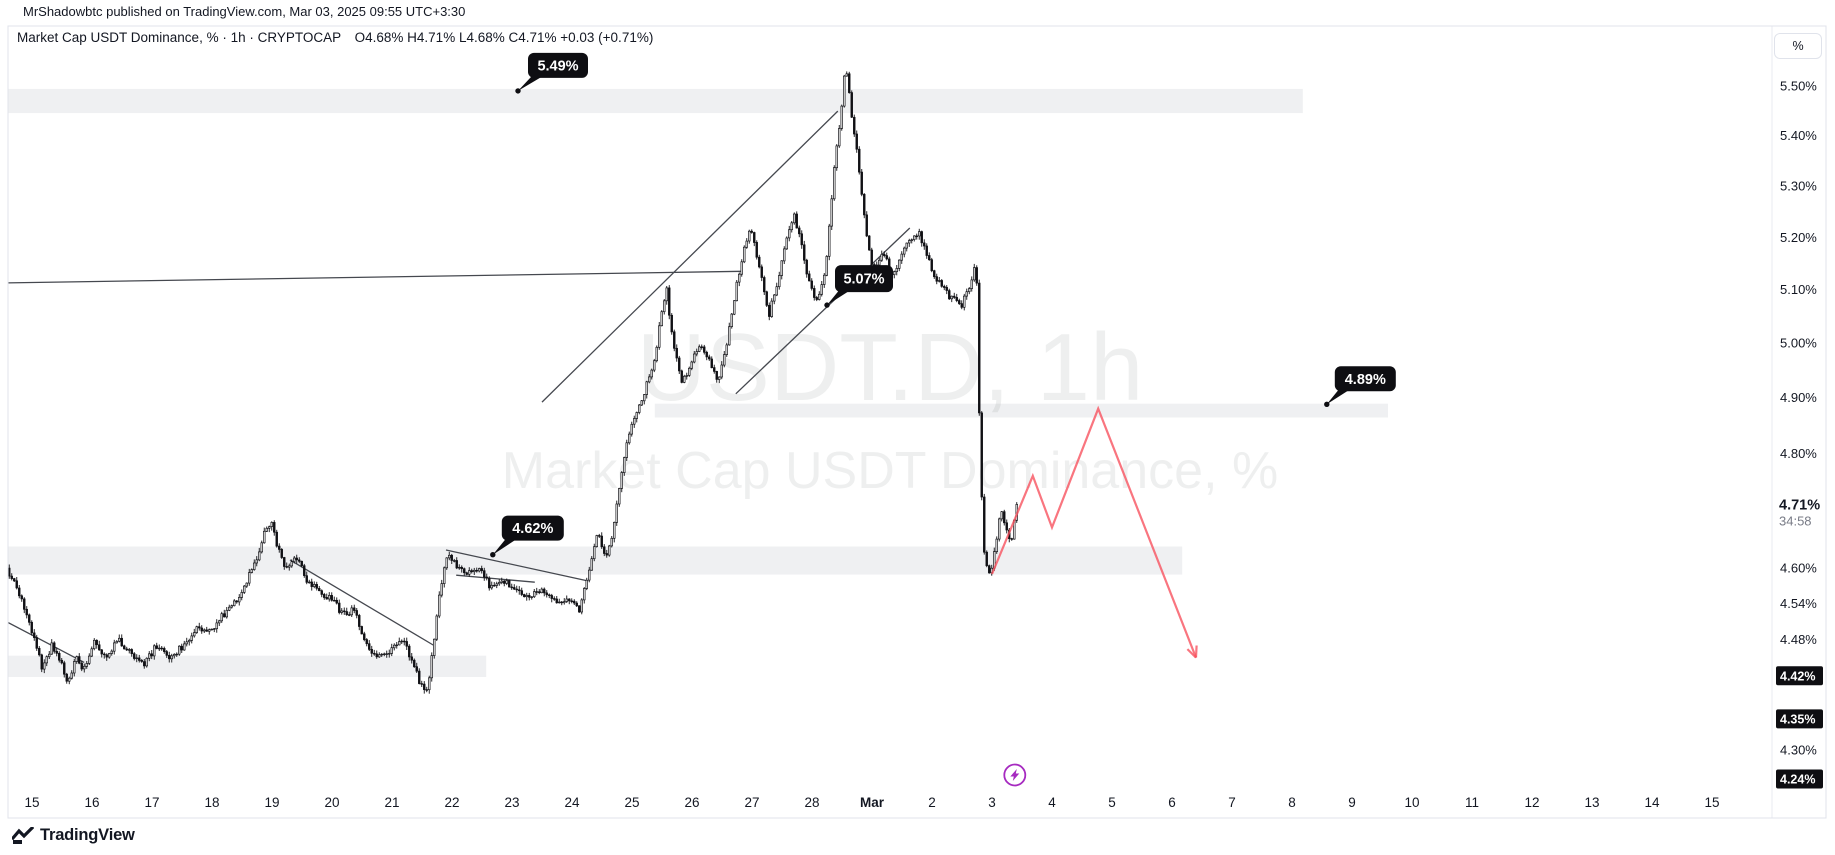  I want to click on callout-label: 4.89%, so click(1365, 380).